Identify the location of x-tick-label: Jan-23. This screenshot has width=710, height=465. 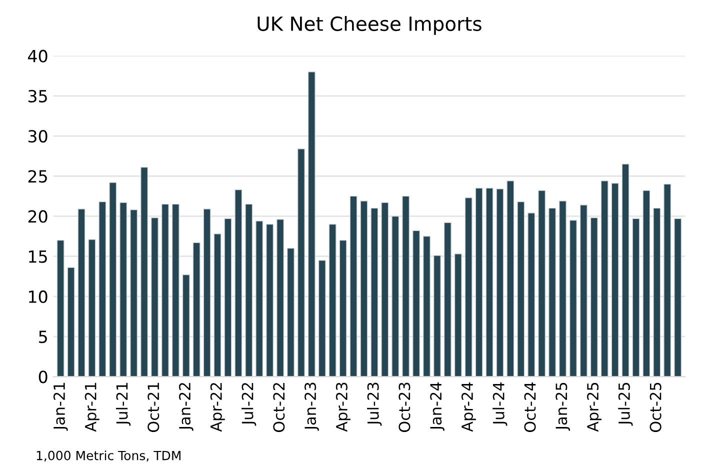
(311, 406).